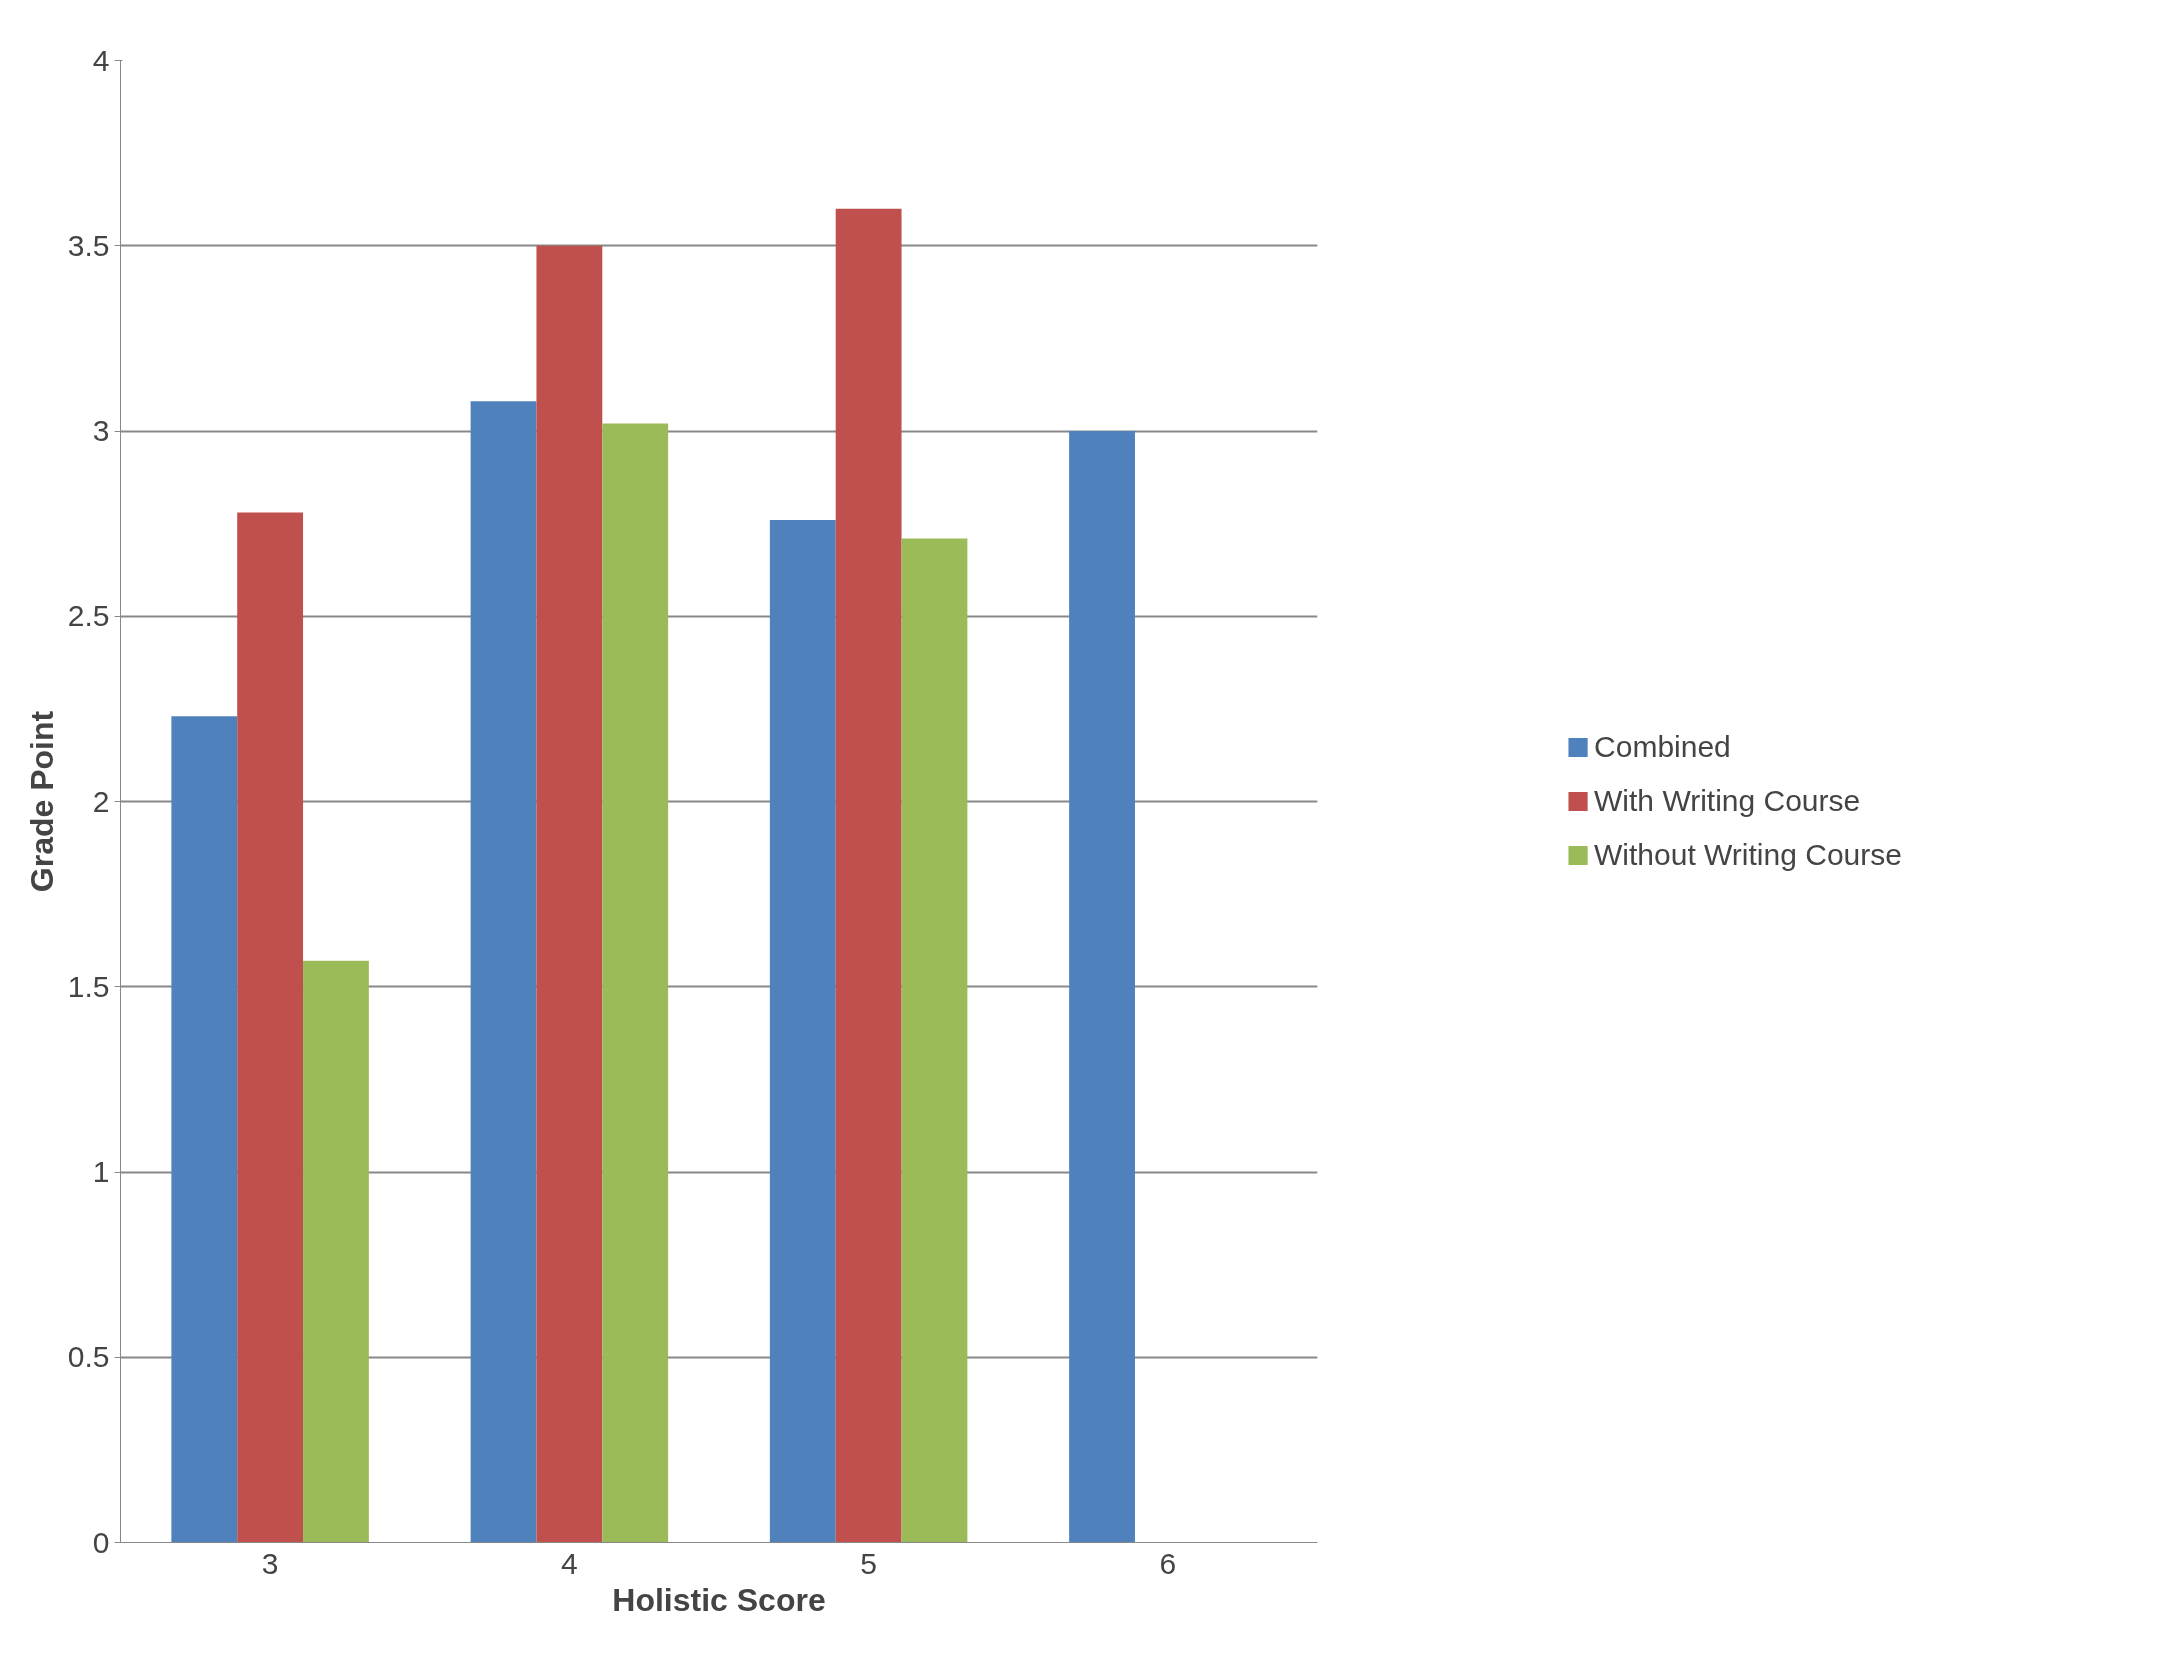  I want to click on y-tick-label: 0, so click(101, 1542).